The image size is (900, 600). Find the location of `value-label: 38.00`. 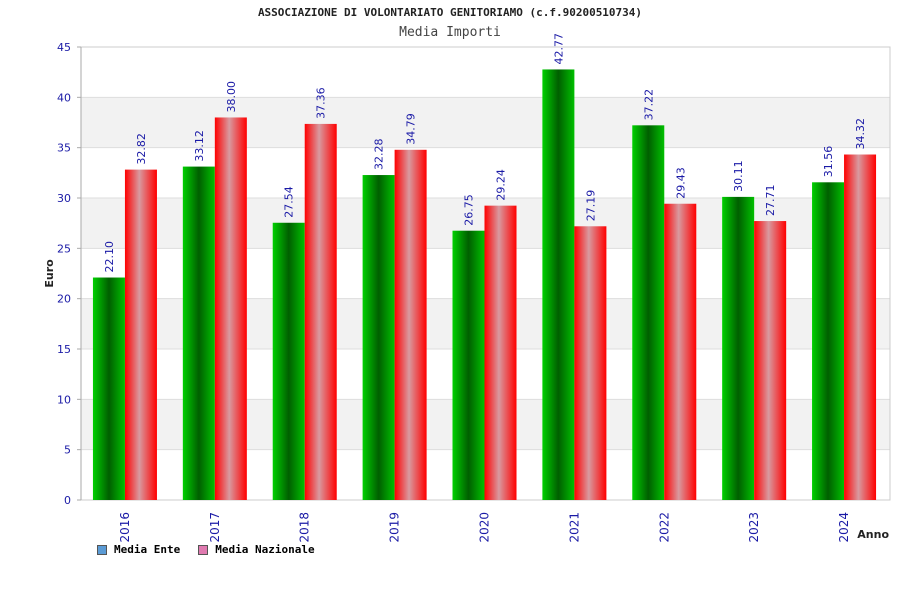

value-label: 38.00 is located at coordinates (231, 97).